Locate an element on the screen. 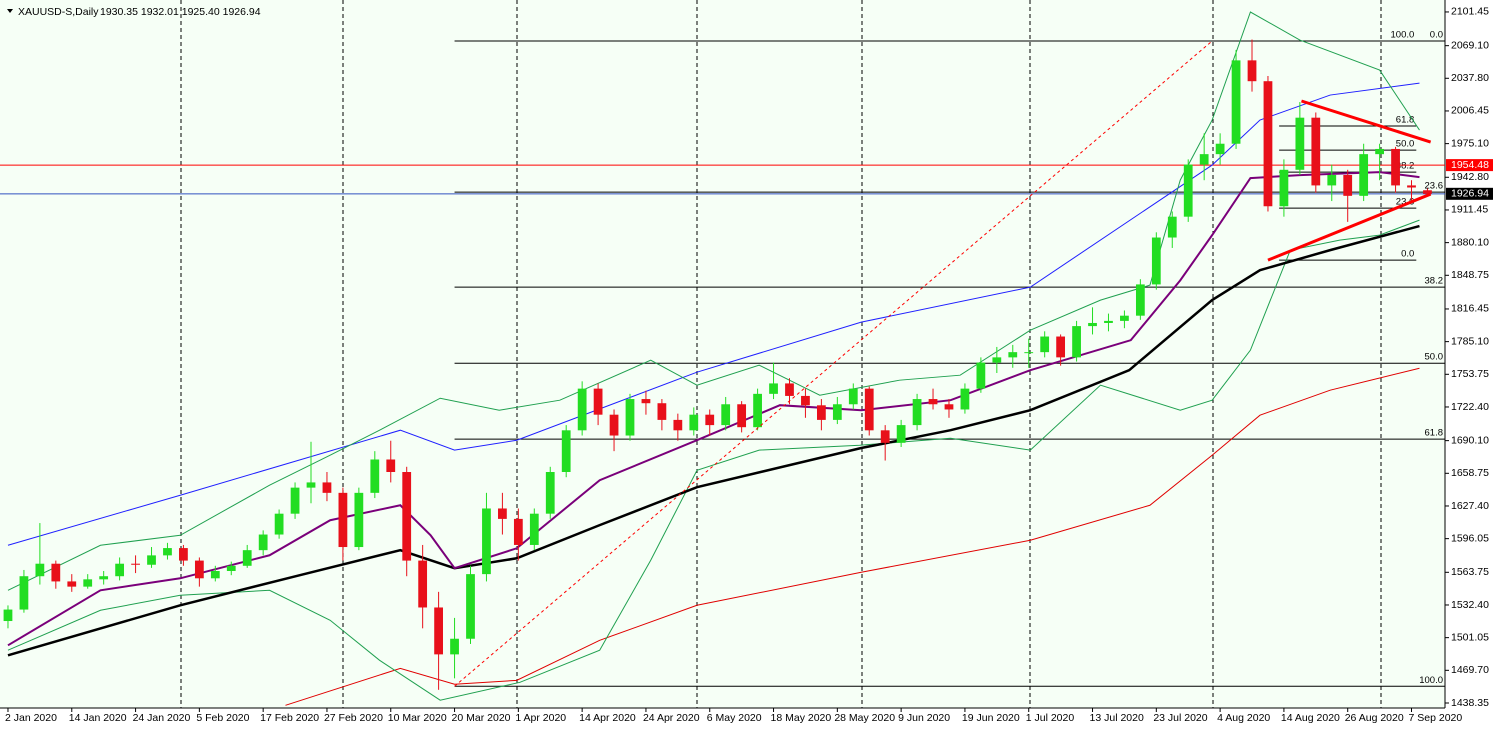  y-tick-label: 1532.40 is located at coordinates (1470, 605).